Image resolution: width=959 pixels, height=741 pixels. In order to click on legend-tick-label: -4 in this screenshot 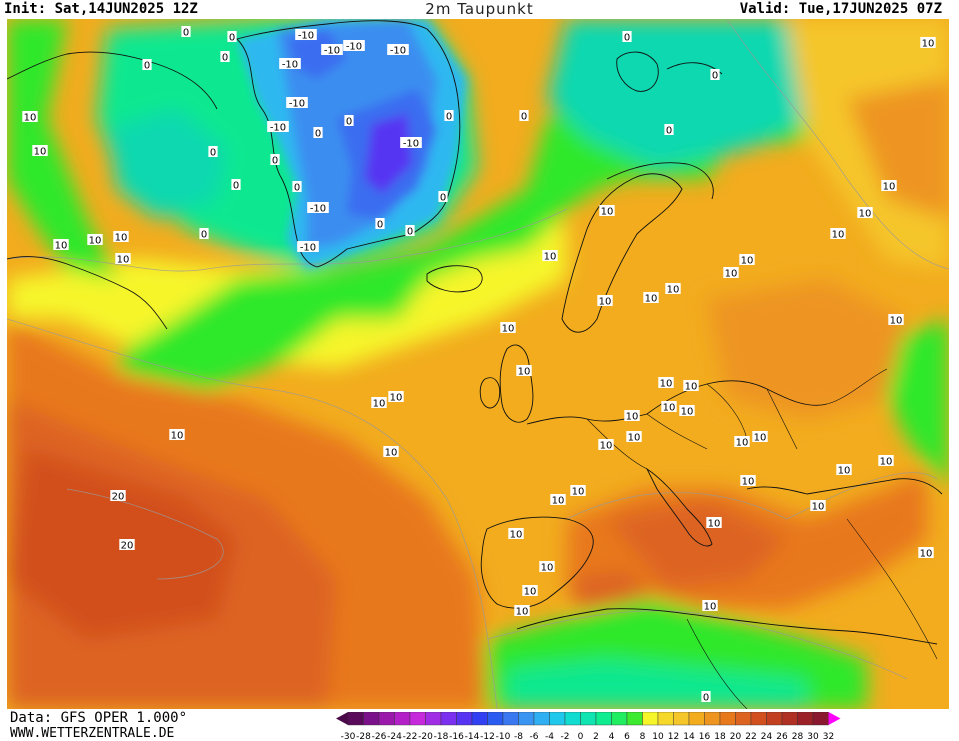, I will do `click(549, 736)`.